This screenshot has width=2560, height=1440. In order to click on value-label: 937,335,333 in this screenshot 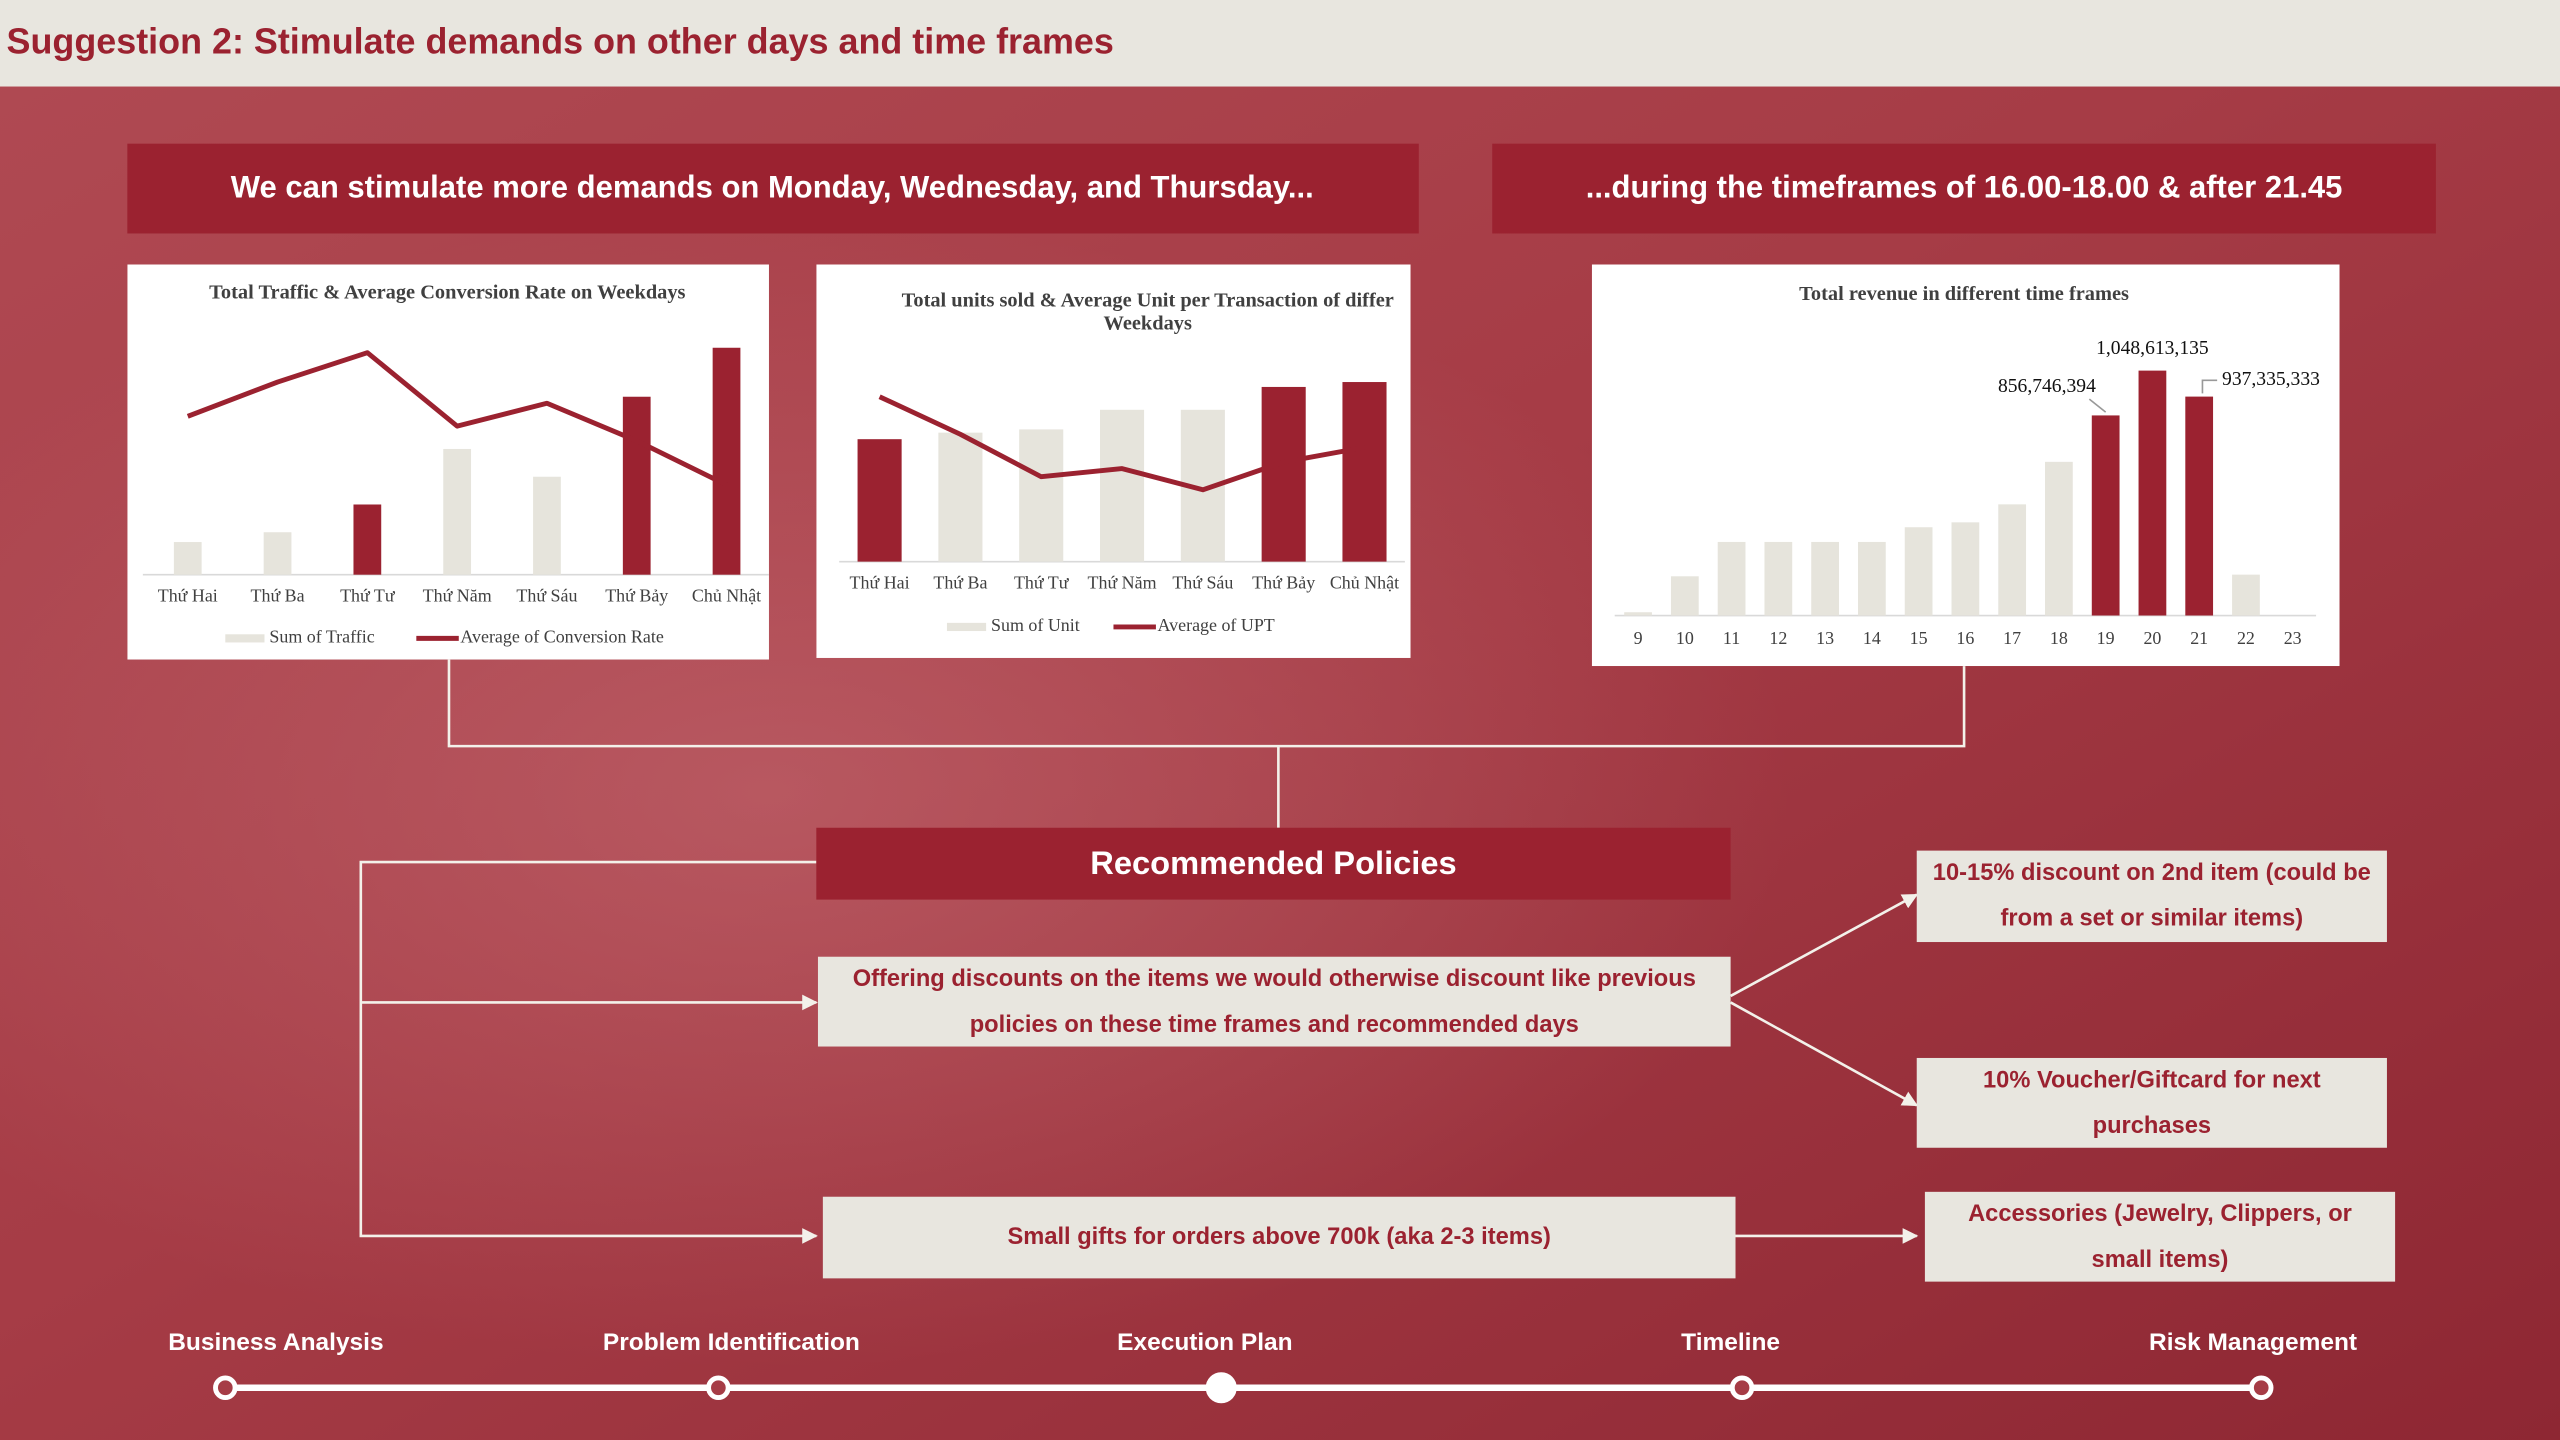, I will do `click(2271, 379)`.